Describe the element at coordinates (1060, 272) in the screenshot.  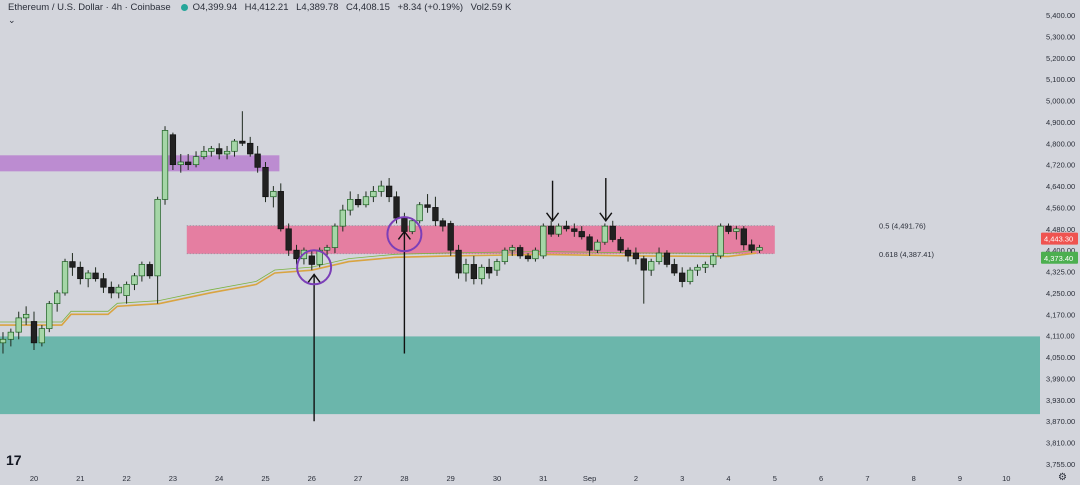
I see `y-tick-label: 4,325.00` at that location.